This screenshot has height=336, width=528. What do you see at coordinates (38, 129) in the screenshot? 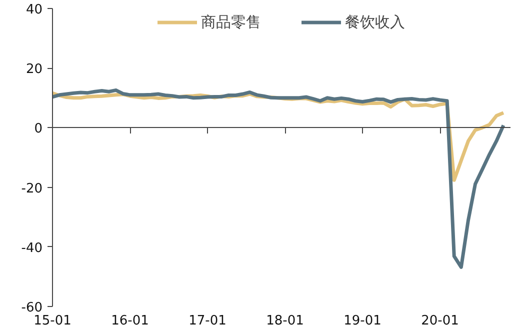
I see `y-tick-label: 0` at bounding box center [38, 129].